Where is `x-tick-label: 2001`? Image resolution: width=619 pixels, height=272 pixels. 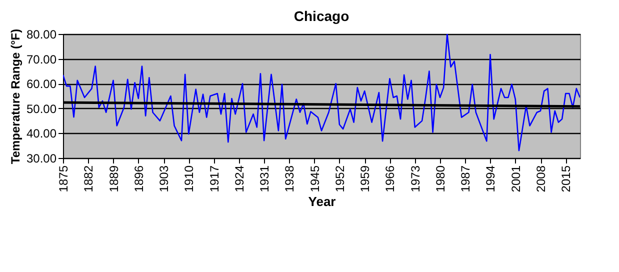
x-tick-label: 2001 is located at coordinates (515, 178).